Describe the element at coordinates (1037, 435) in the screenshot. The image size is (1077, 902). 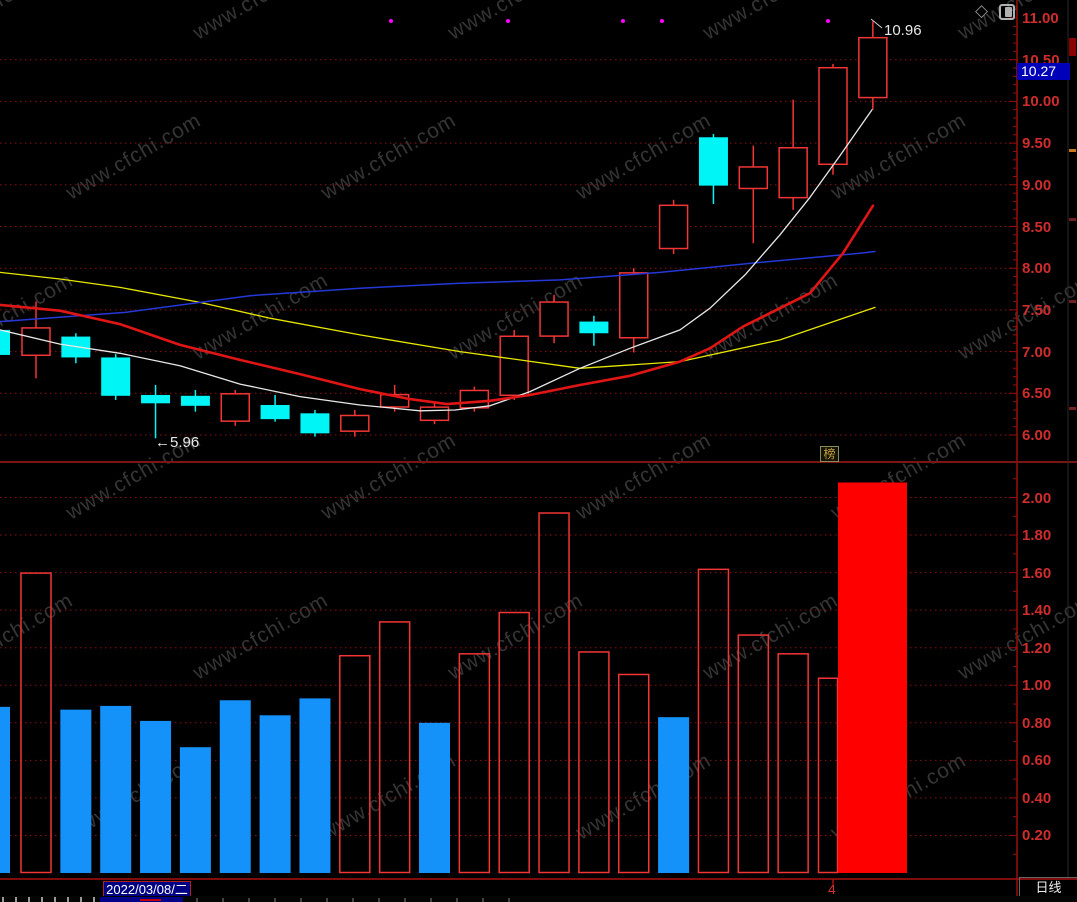
I see `price-axis-label: 6.00` at that location.